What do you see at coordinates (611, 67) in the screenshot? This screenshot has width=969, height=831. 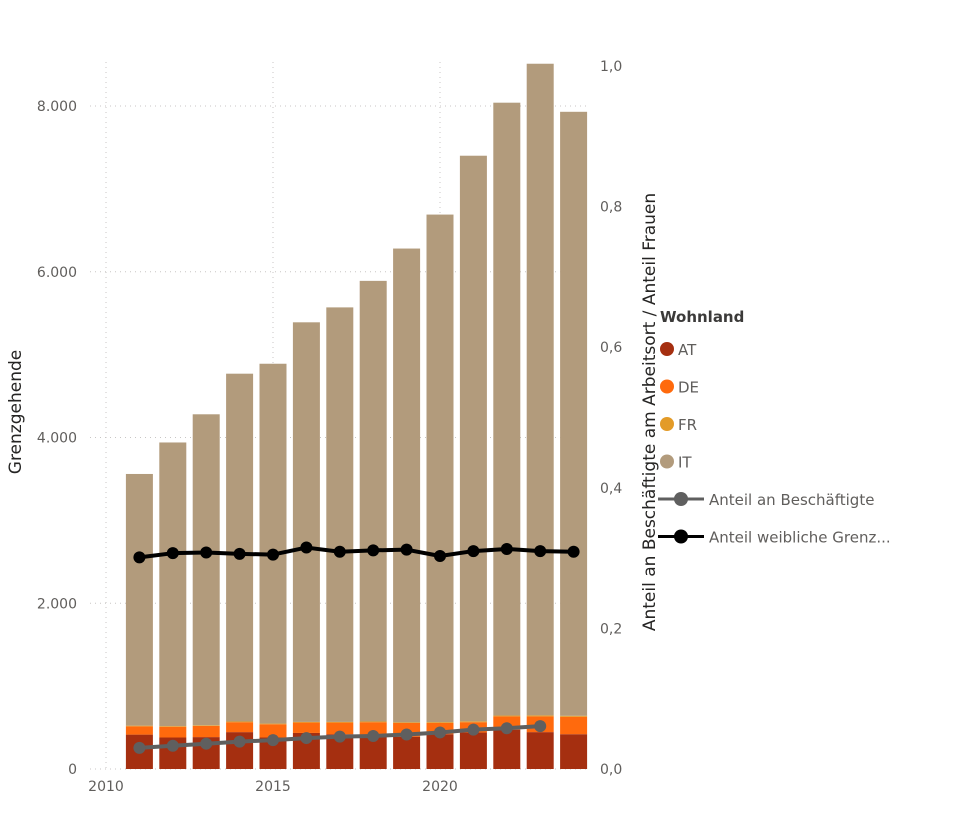 I see `y2-tick-label: 1,0` at bounding box center [611, 67].